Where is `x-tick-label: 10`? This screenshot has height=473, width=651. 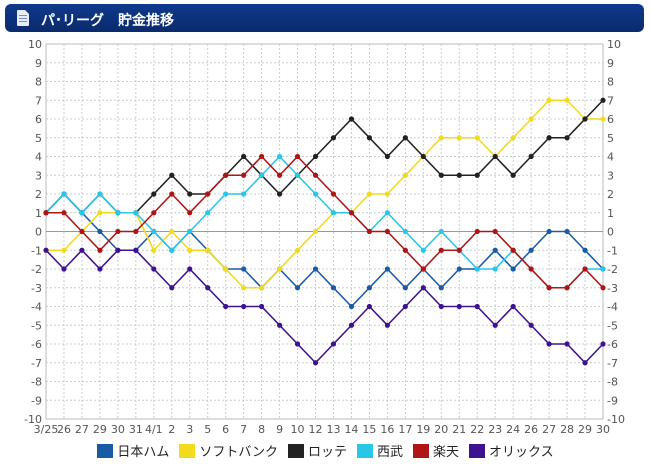
x-tick-label: 10 is located at coordinates (298, 429).